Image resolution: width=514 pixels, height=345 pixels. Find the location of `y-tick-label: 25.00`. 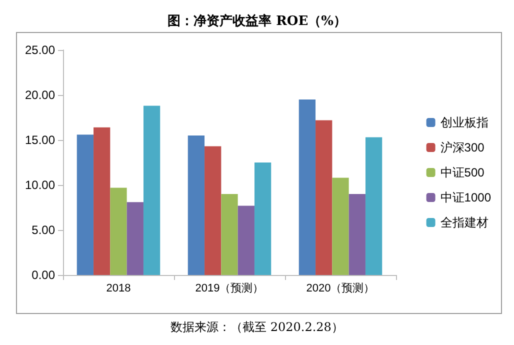

y-tick-label: 25.00 is located at coordinates (40, 50).